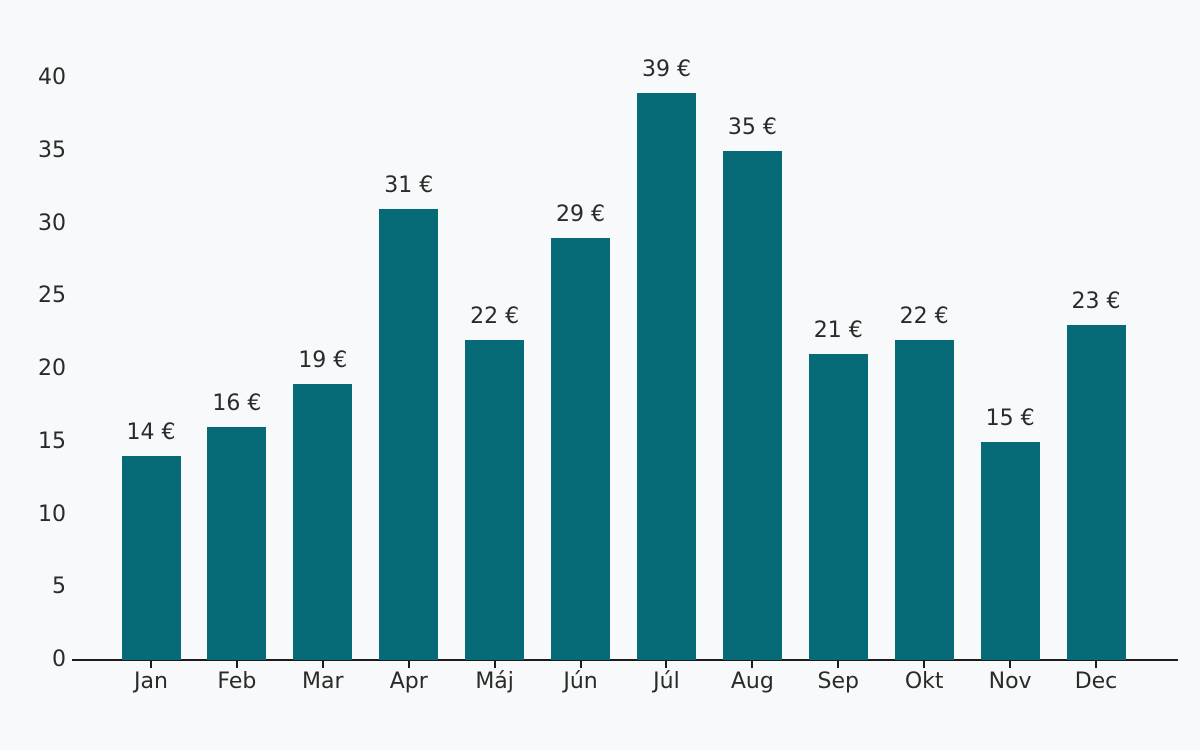 The width and height of the screenshot is (1200, 750). Describe the element at coordinates (1010, 681) in the screenshot. I see `x-tick-label-nov: Nov` at that location.